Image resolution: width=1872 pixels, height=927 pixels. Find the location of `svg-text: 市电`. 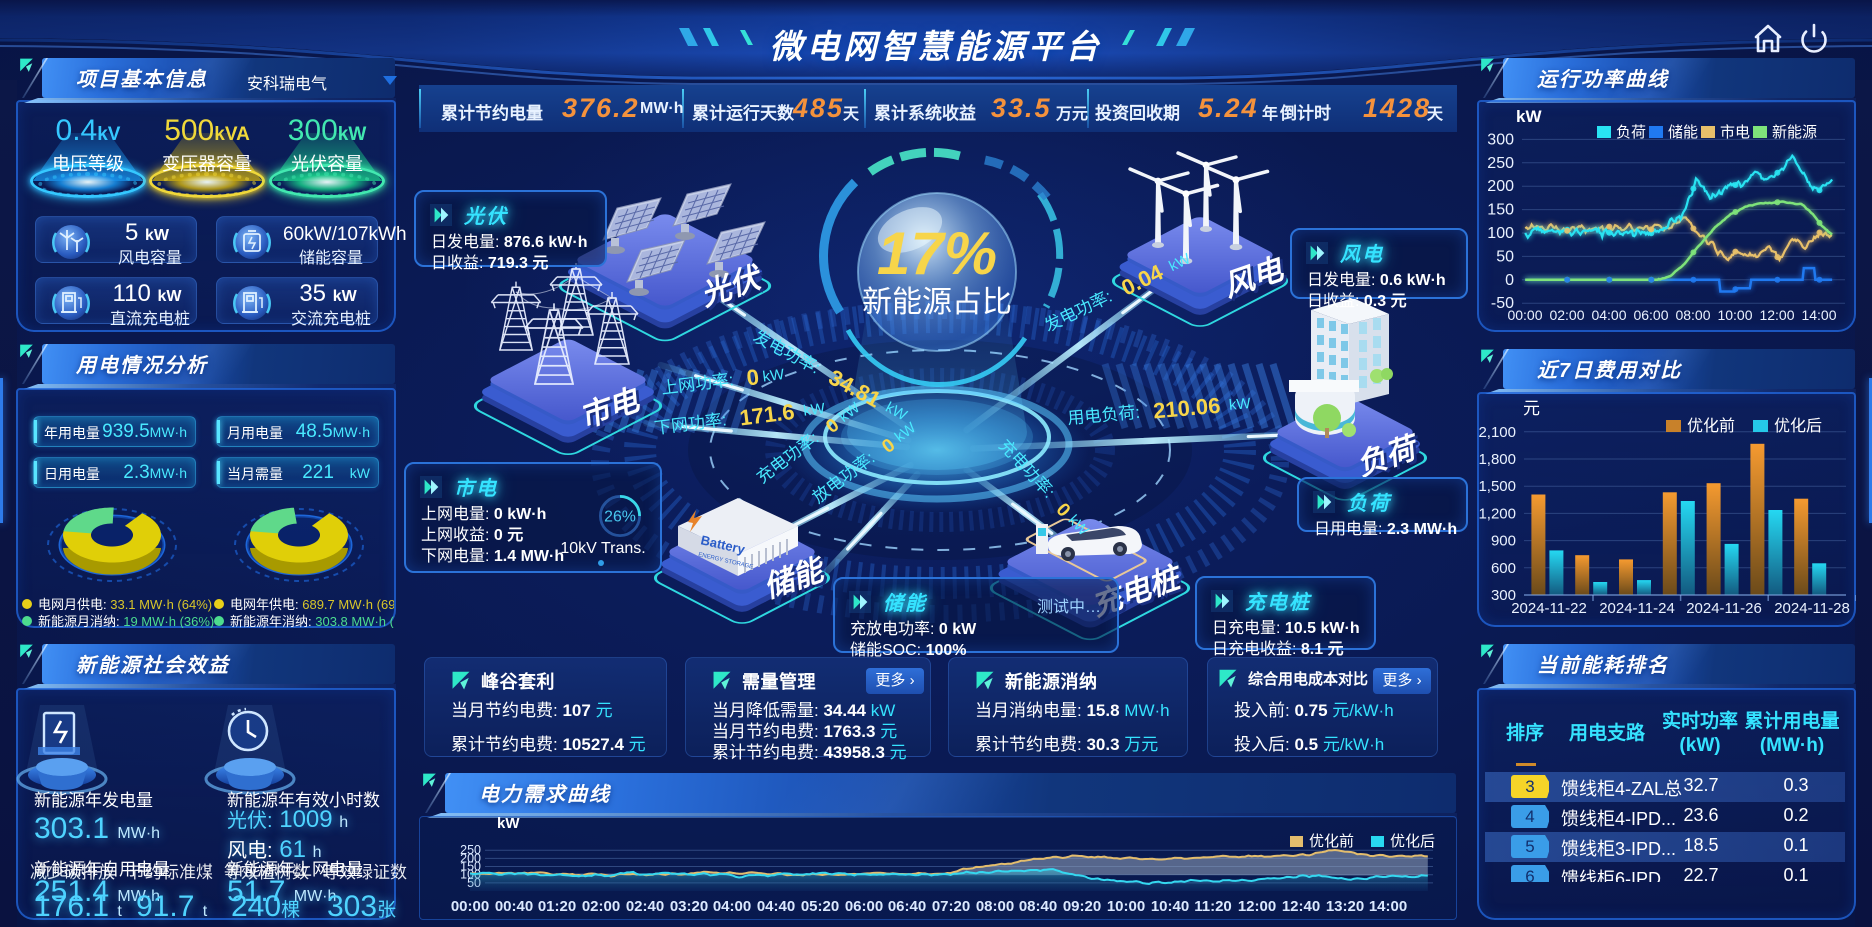

svg-text: 市电 is located at coordinates (1735, 132).